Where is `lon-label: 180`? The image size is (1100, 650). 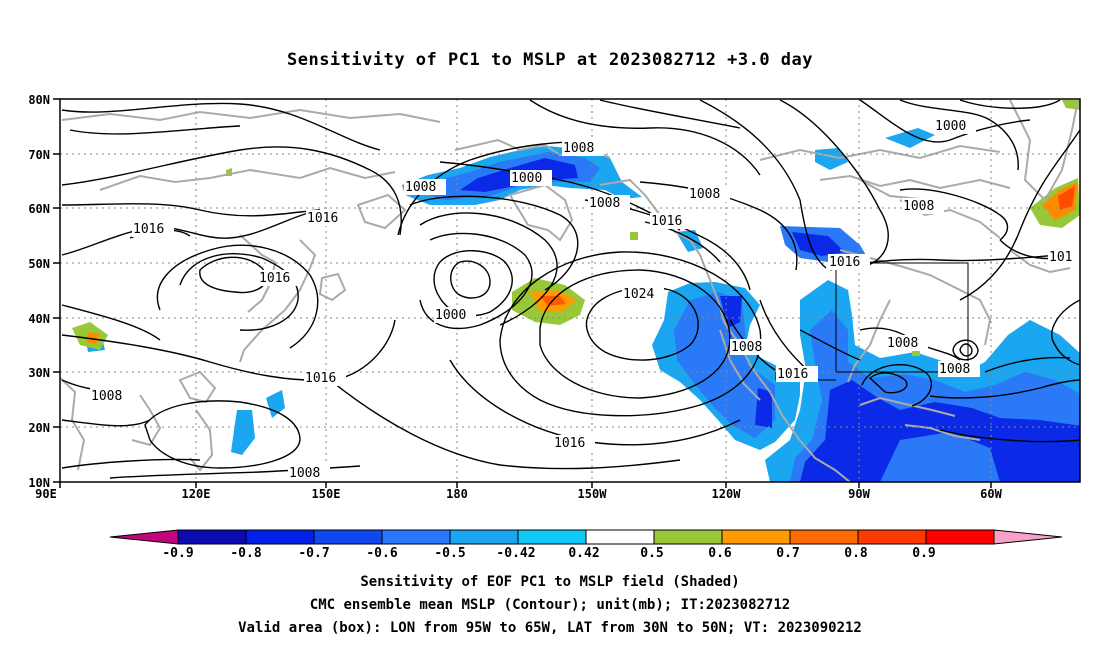 lon-label: 180 is located at coordinates (457, 494).